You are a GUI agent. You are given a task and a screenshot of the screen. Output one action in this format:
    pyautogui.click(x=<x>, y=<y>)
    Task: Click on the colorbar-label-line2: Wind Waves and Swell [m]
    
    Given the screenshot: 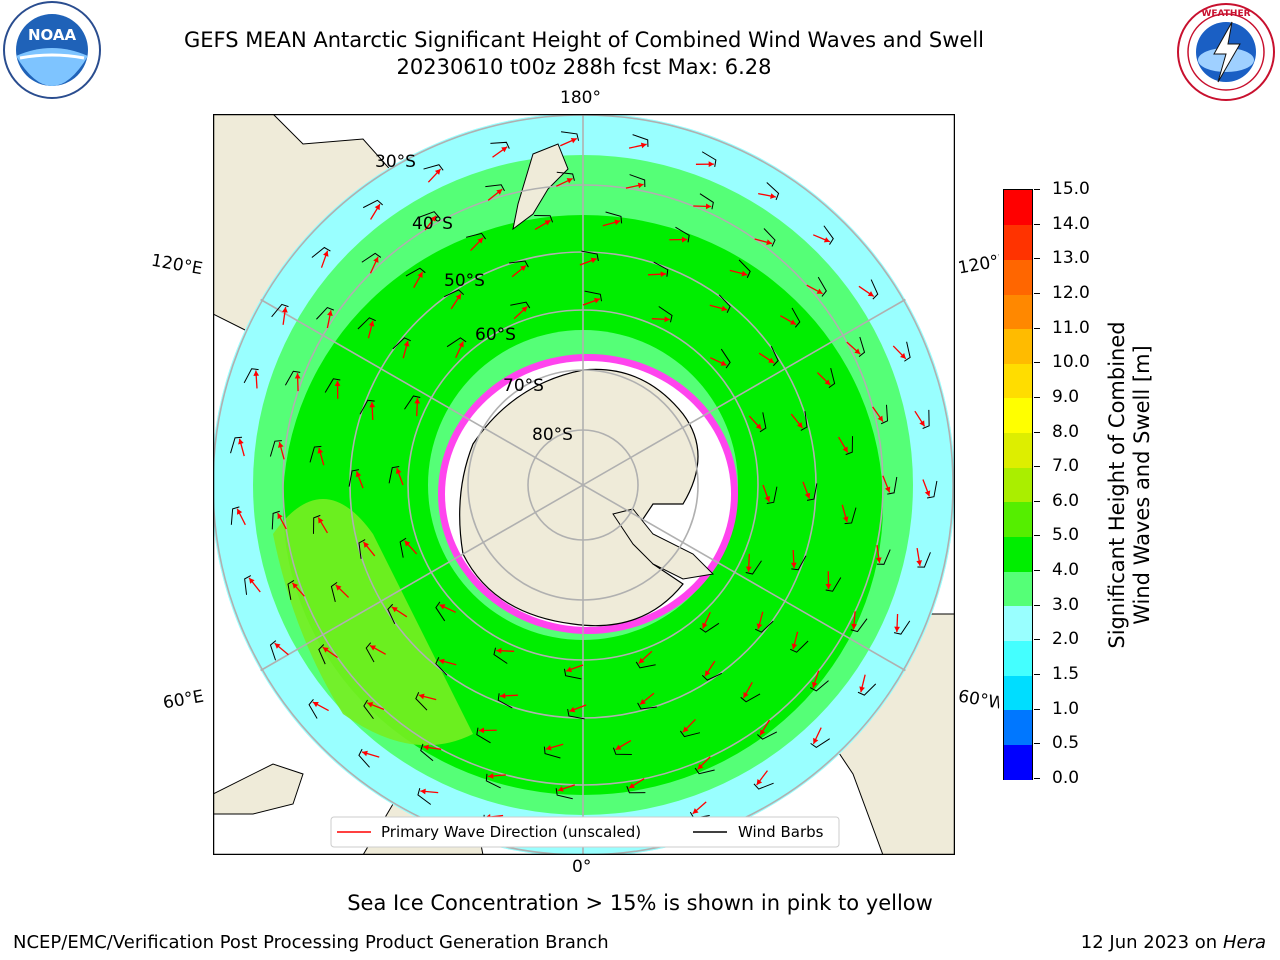 What is the action you would take?
    pyautogui.click(x=1142, y=485)
    